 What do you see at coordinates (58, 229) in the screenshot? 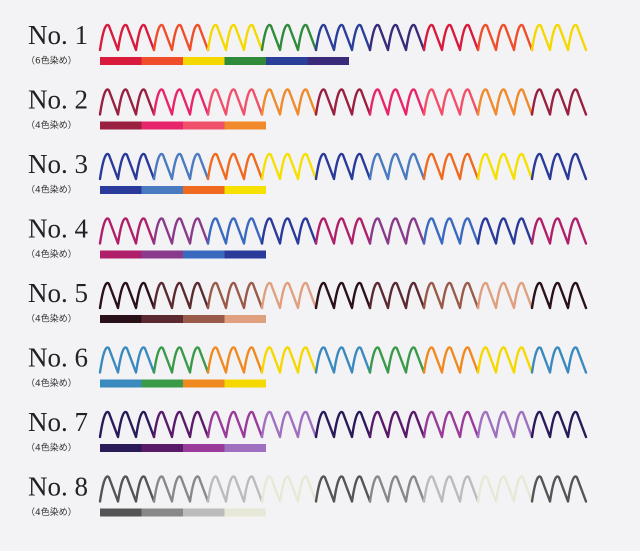
I see `product-label: No. 4` at bounding box center [58, 229].